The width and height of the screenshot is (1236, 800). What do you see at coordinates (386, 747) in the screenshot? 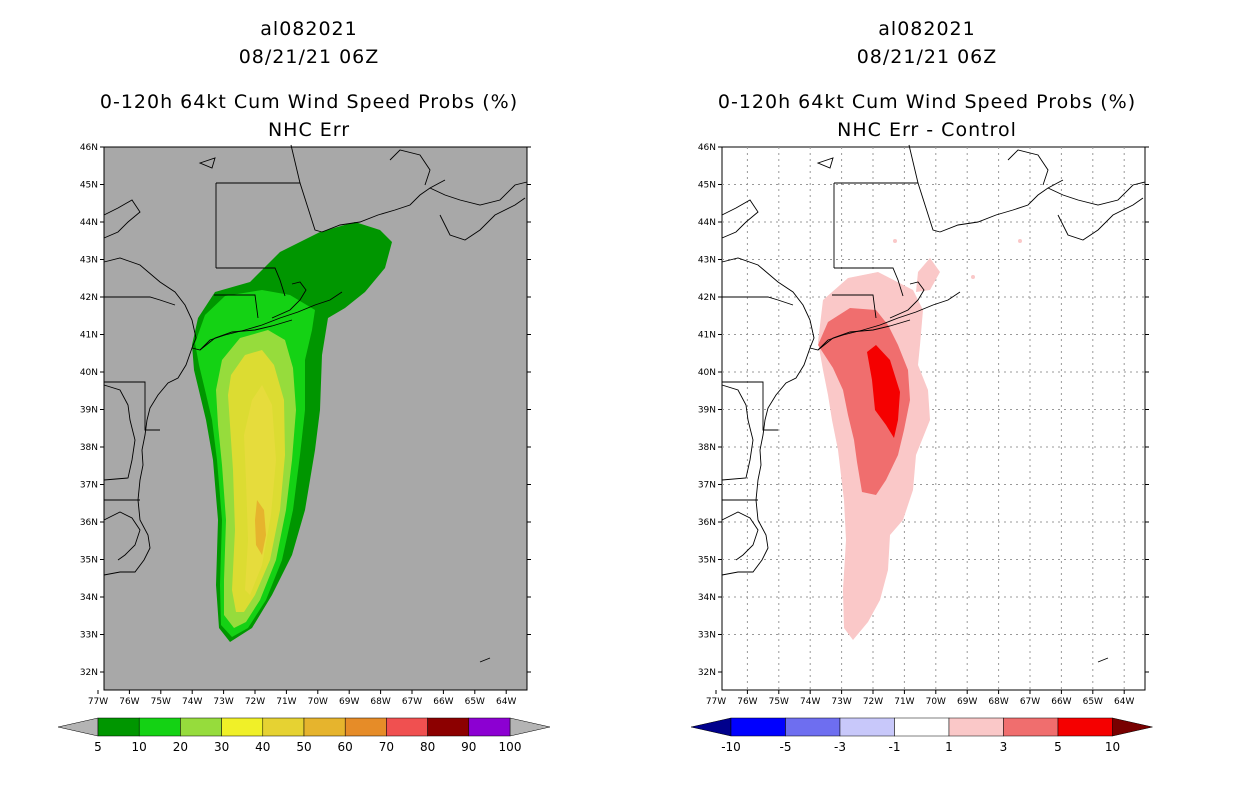
I see `colorbar-label: 70` at bounding box center [386, 747].